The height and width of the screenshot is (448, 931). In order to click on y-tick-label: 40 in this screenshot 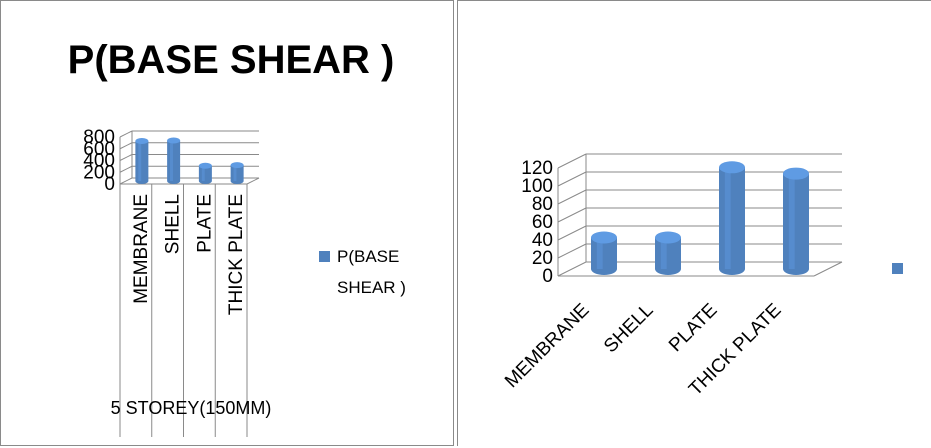, I will do `click(542, 240)`.